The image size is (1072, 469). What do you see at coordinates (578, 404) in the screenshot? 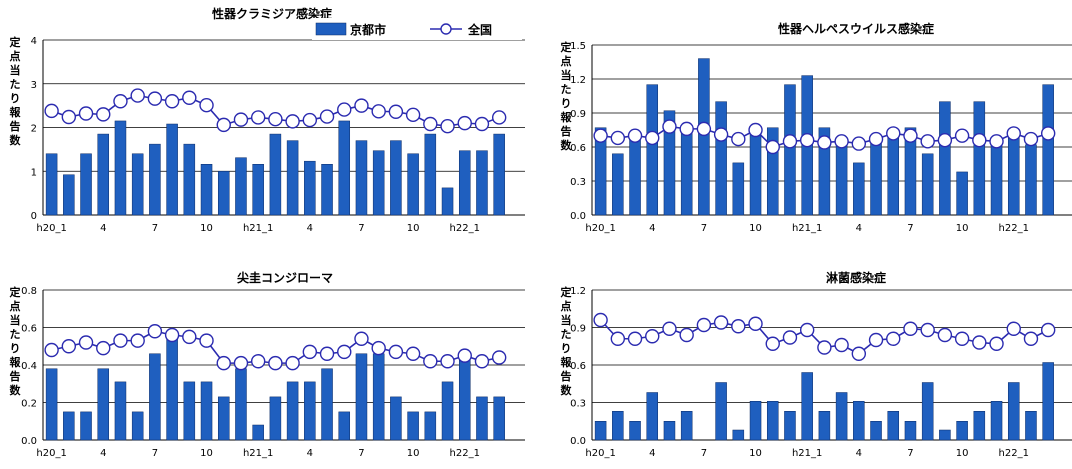
I see `y-tick-label: 0.3` at bounding box center [578, 404].